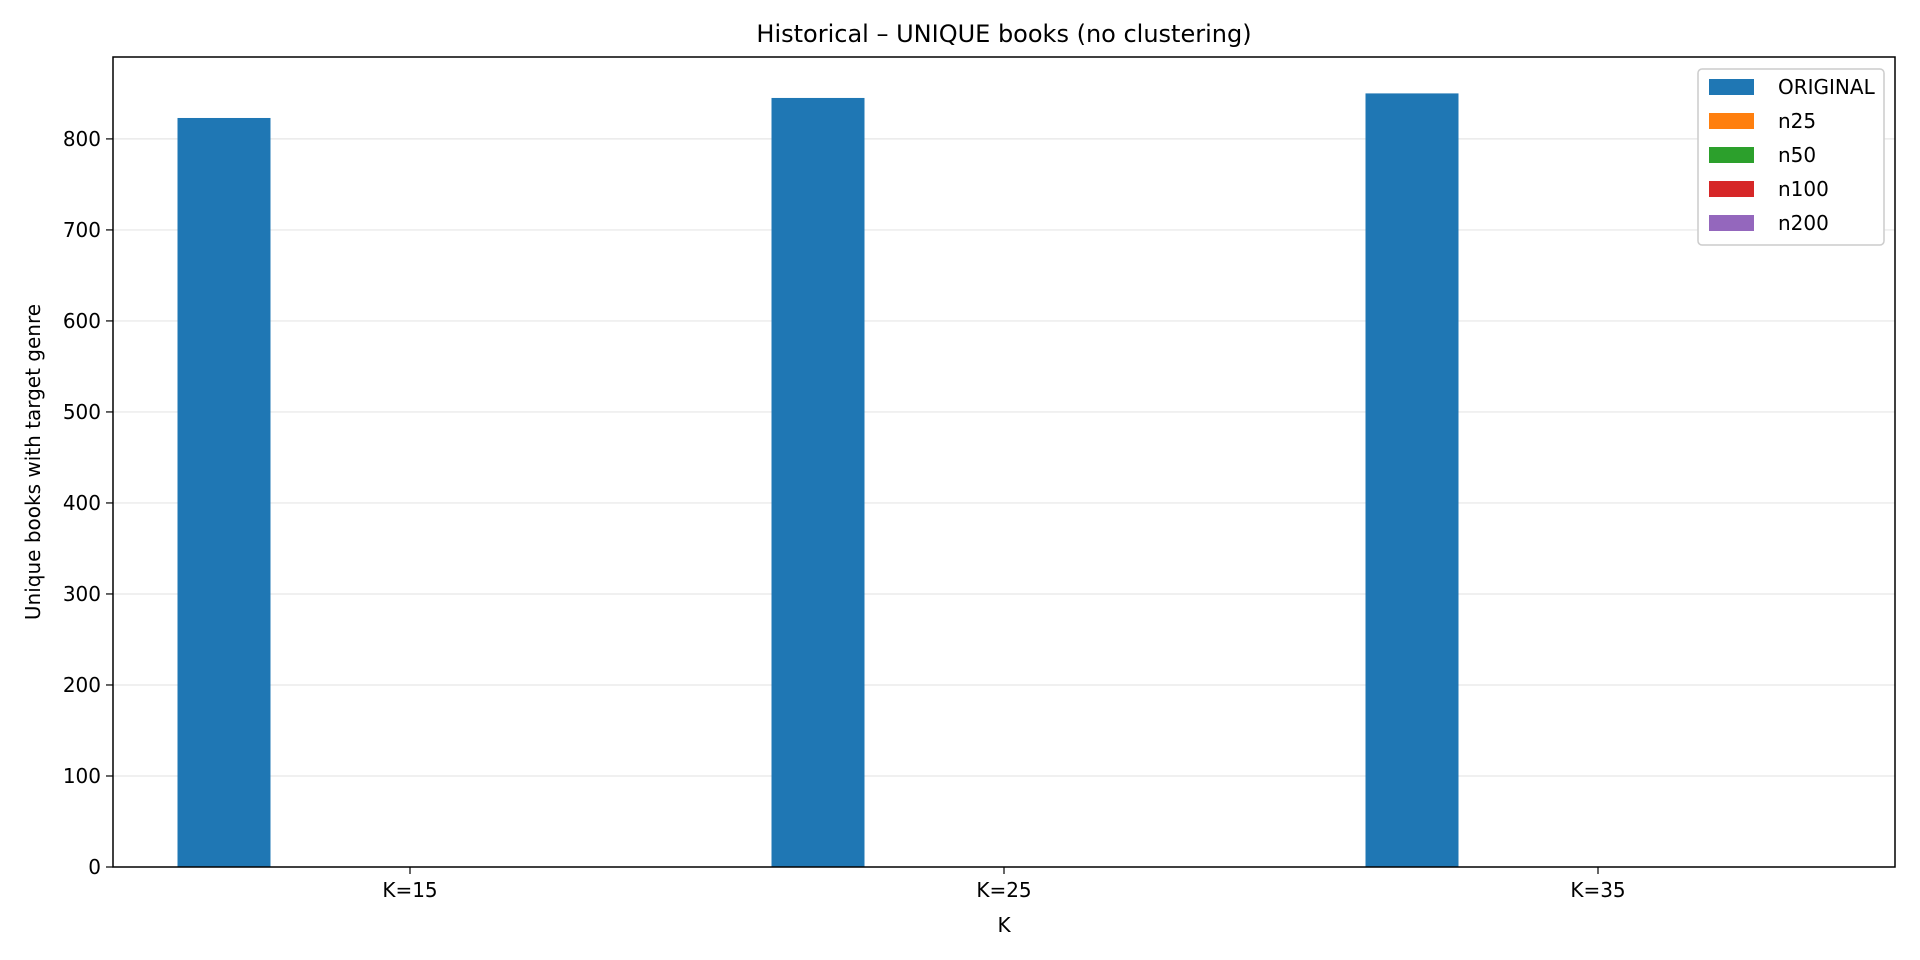 The image size is (1920, 960). I want to click on y-axis-ticks: 0 100 200 300 400 500 600 700 800, so click(88, 503).